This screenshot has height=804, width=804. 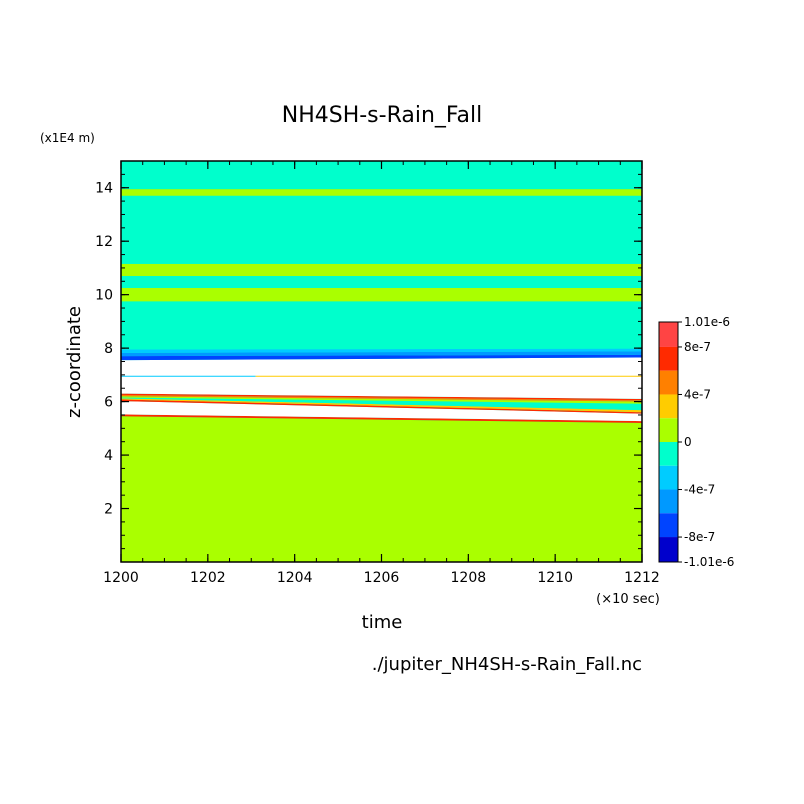 What do you see at coordinates (699, 537) in the screenshot?
I see `colorbar-tick-label: -8e-7` at bounding box center [699, 537].